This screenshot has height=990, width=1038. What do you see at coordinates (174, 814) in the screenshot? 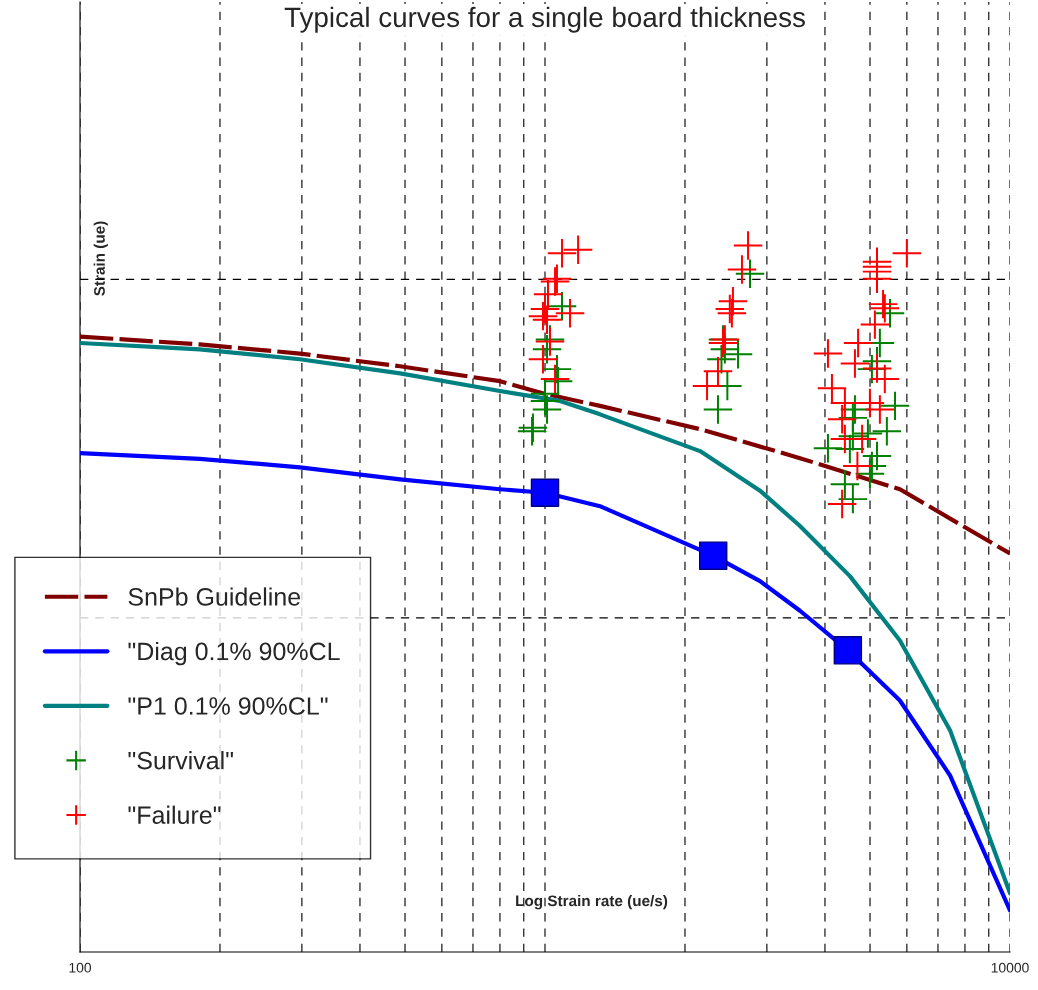
I see `legend-label: "Failure"` at bounding box center [174, 814].